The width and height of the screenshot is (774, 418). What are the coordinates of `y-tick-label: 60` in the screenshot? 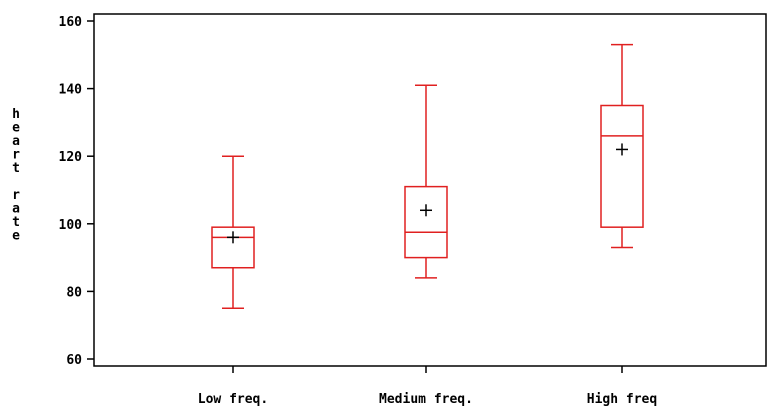 It's located at (74, 360).